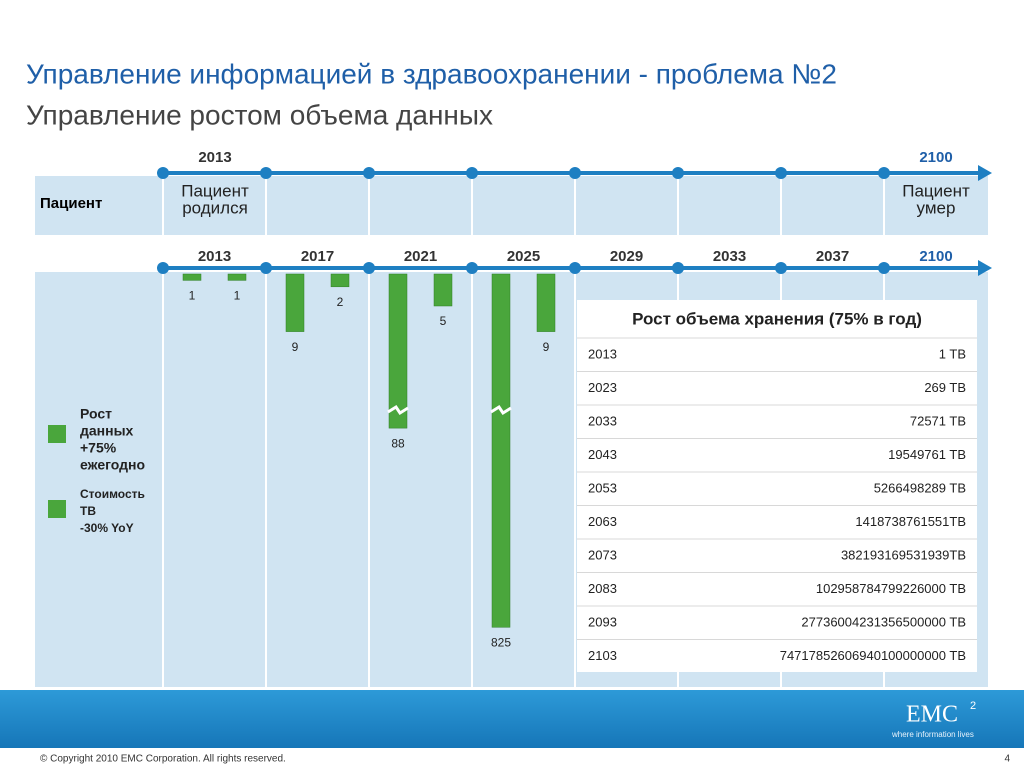 Image resolution: width=1024 pixels, height=768 pixels. I want to click on legend-text: данных, so click(107, 431).